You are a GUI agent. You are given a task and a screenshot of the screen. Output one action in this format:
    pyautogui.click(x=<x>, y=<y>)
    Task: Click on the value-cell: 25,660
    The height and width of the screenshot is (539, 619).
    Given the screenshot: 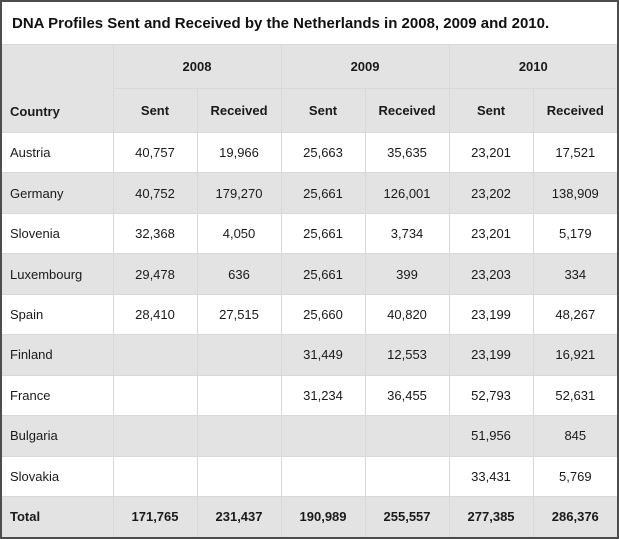 What is the action you would take?
    pyautogui.click(x=323, y=314)
    